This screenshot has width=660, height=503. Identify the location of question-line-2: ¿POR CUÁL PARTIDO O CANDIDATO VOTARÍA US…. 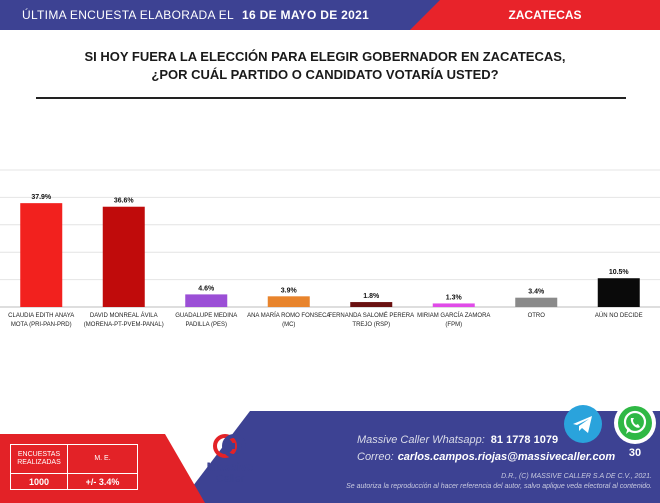
(325, 74).